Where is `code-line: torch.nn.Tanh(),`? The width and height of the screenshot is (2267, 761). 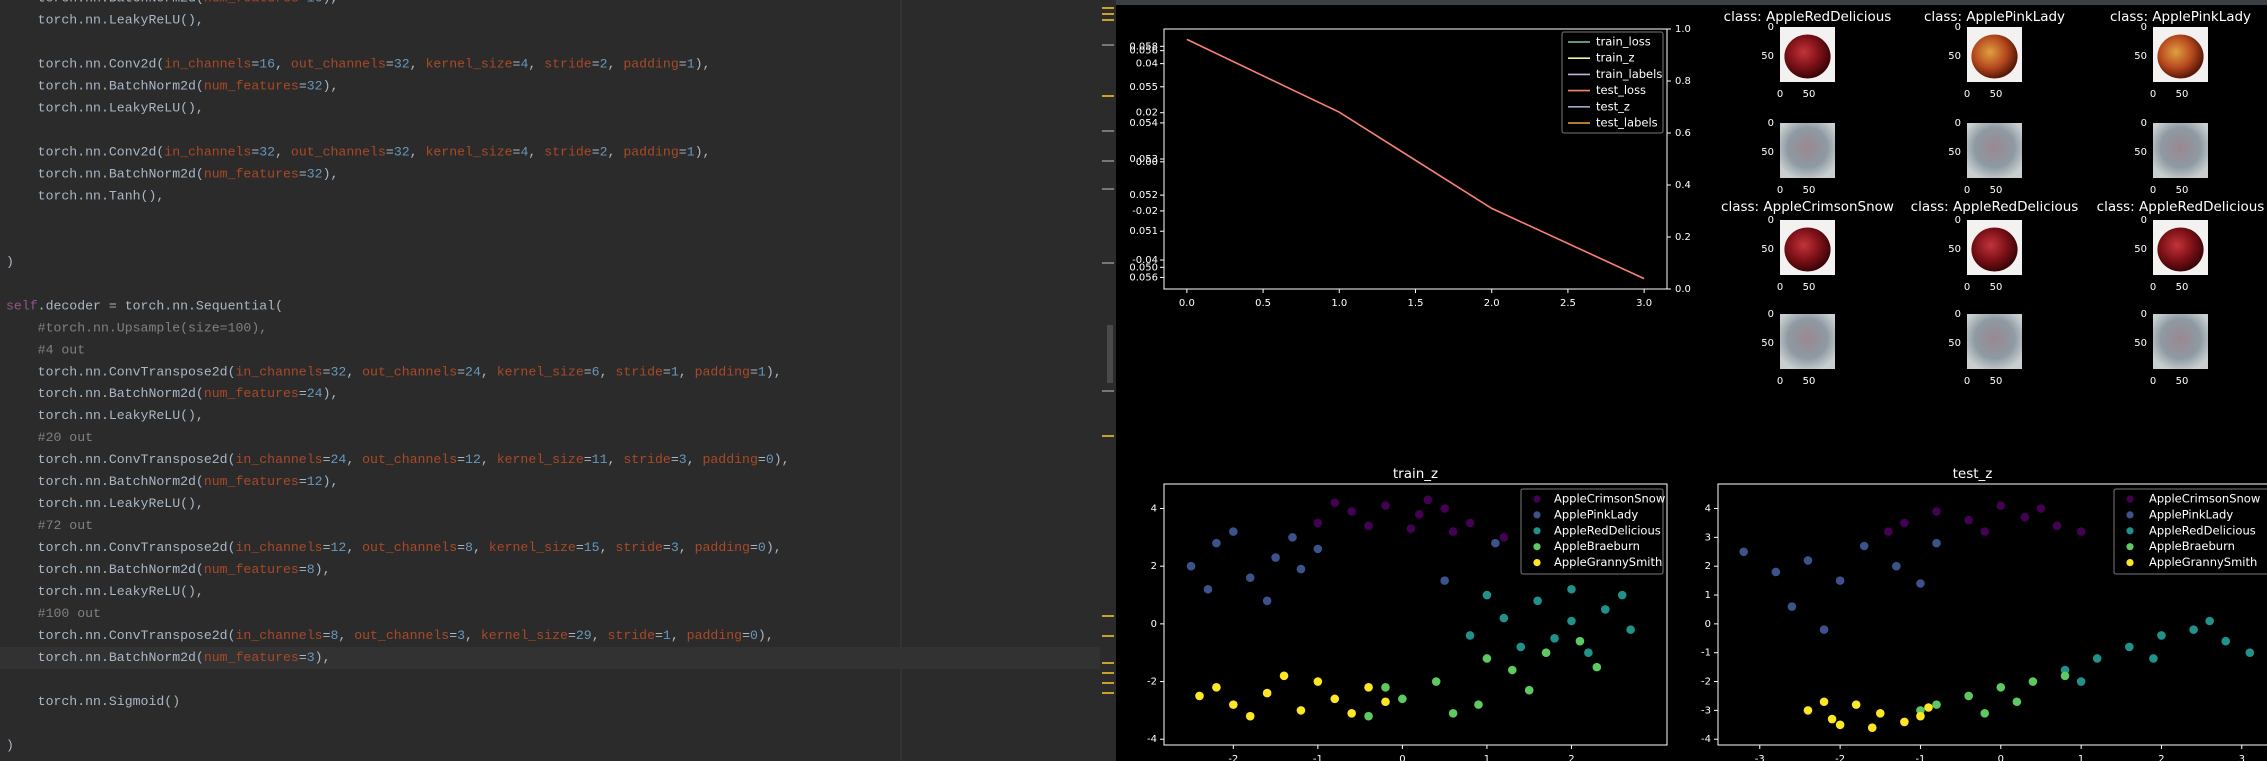 code-line: torch.nn.Tanh(), is located at coordinates (85, 196).